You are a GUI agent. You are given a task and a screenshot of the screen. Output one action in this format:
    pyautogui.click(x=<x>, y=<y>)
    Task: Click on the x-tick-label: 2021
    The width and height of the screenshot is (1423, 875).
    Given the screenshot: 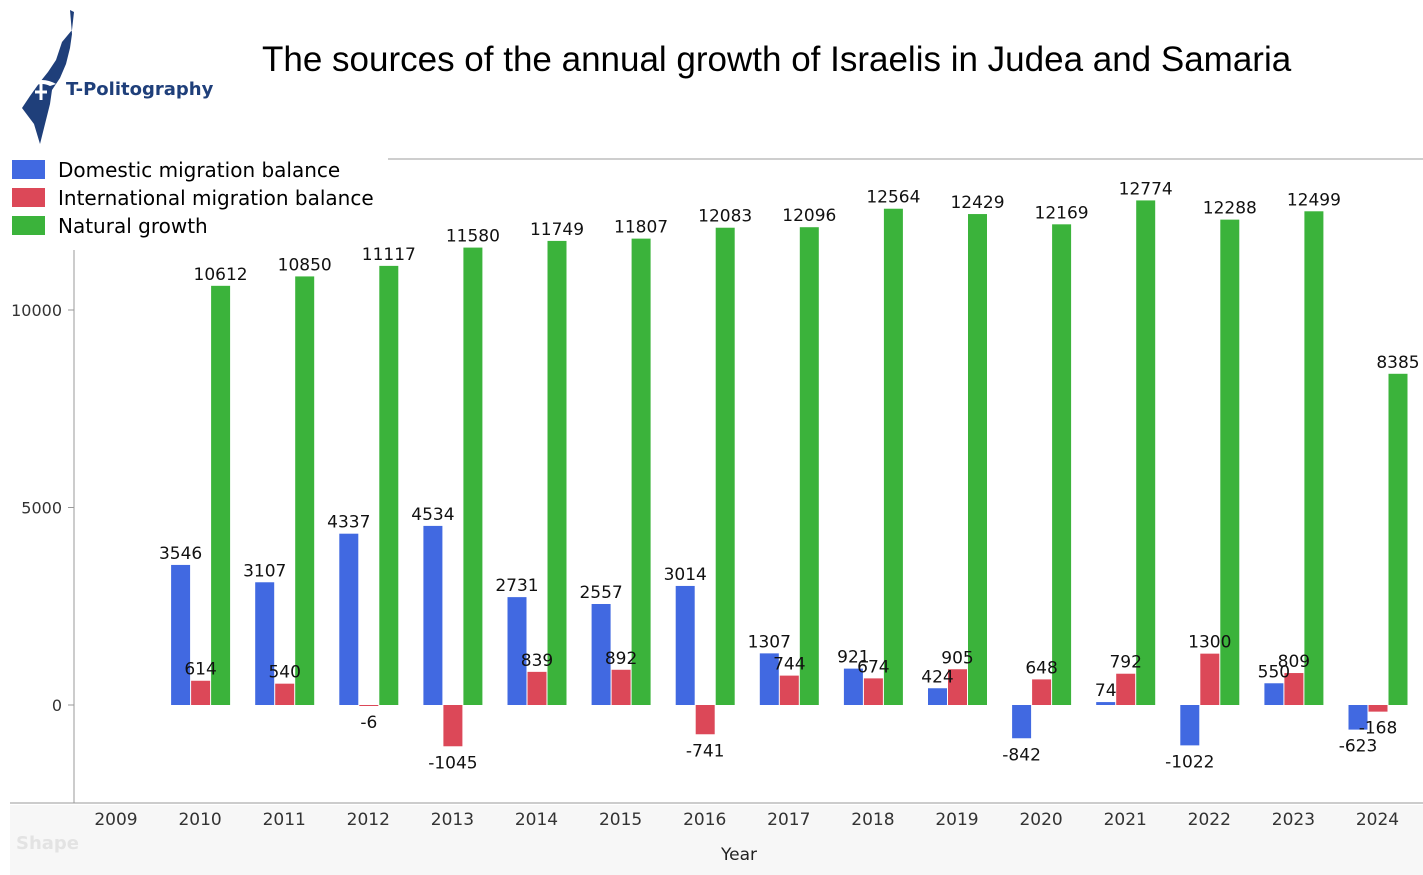 What is the action you would take?
    pyautogui.click(x=1125, y=820)
    